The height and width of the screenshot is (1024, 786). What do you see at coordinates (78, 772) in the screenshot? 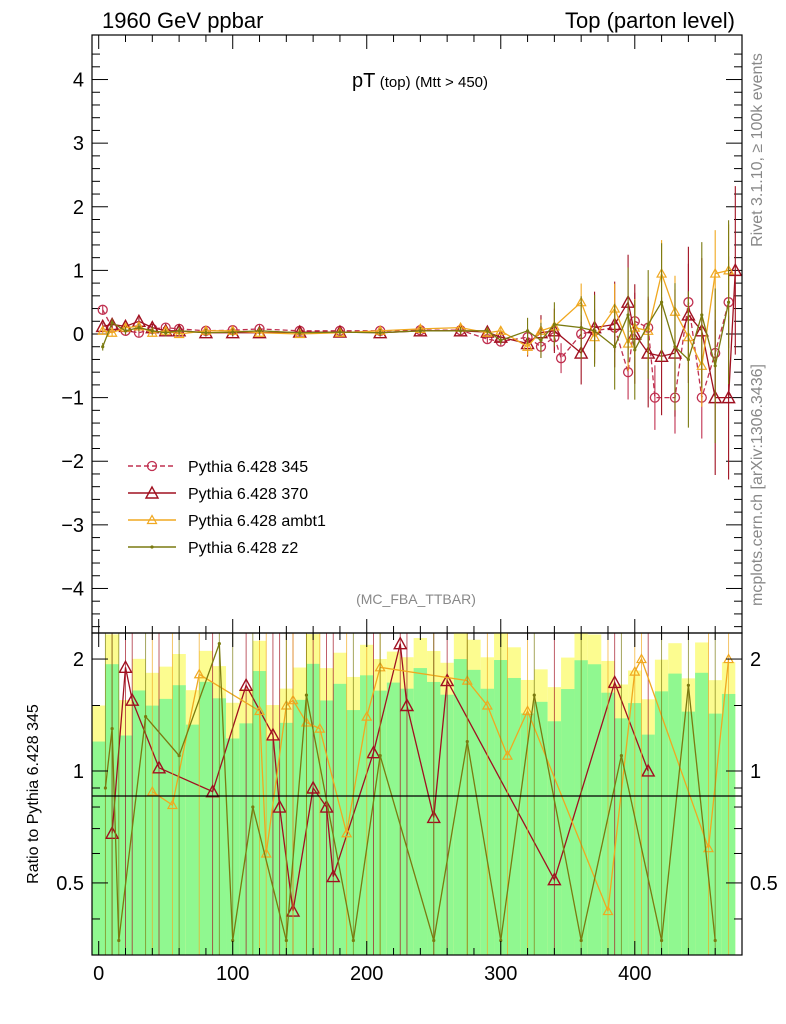
I see `ratio-y-tick-label: 1` at bounding box center [78, 772].